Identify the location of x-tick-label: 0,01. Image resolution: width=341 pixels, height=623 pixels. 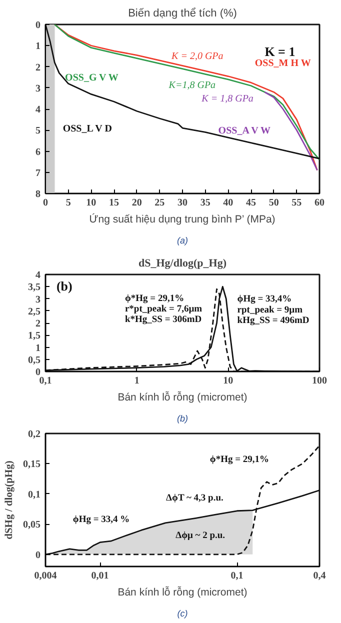
(100, 576).